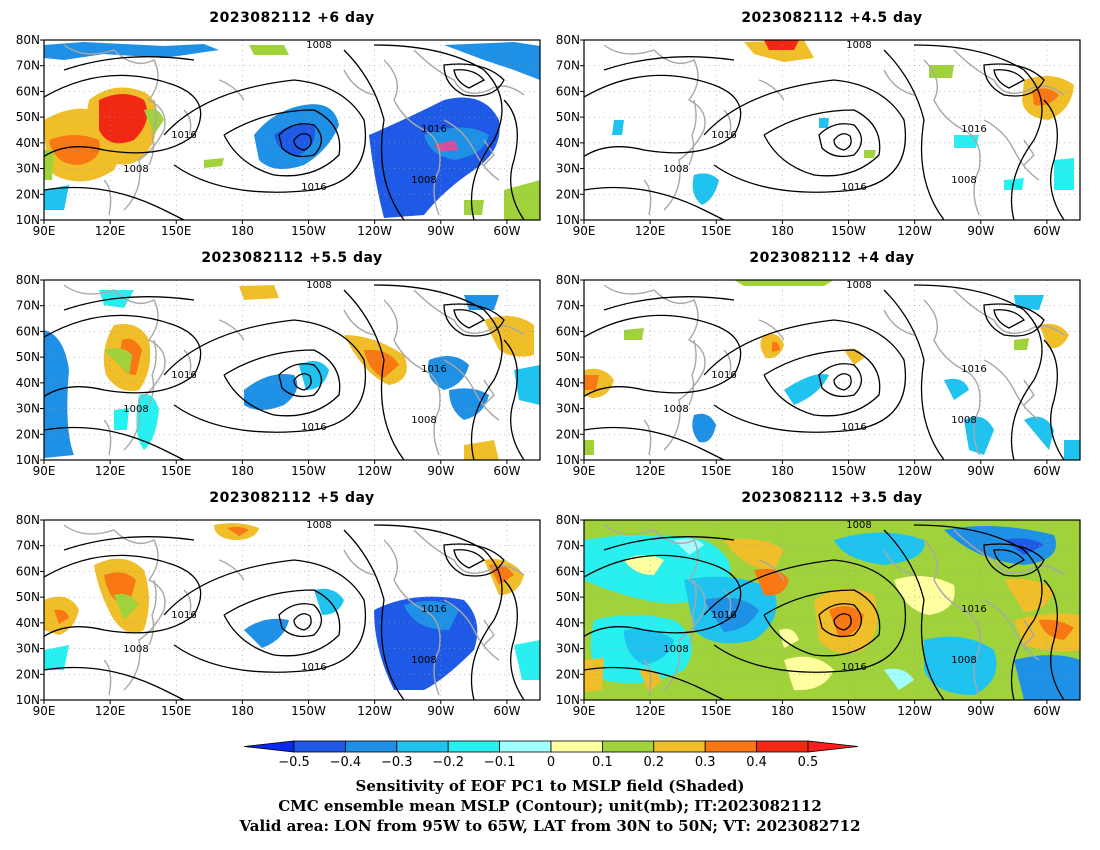  Describe the element at coordinates (568, 383) in the screenshot. I see `y-tick-label: 40N` at that location.